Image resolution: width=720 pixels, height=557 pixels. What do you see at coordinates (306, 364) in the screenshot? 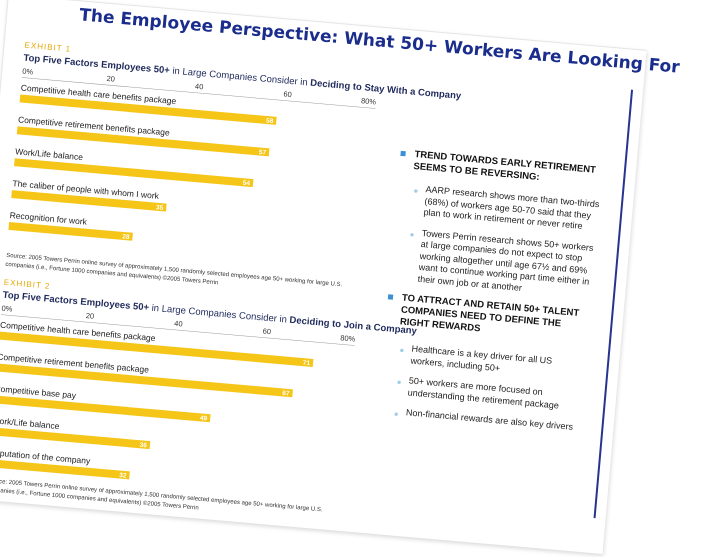
I see `bar-value-label: 71` at bounding box center [306, 364].